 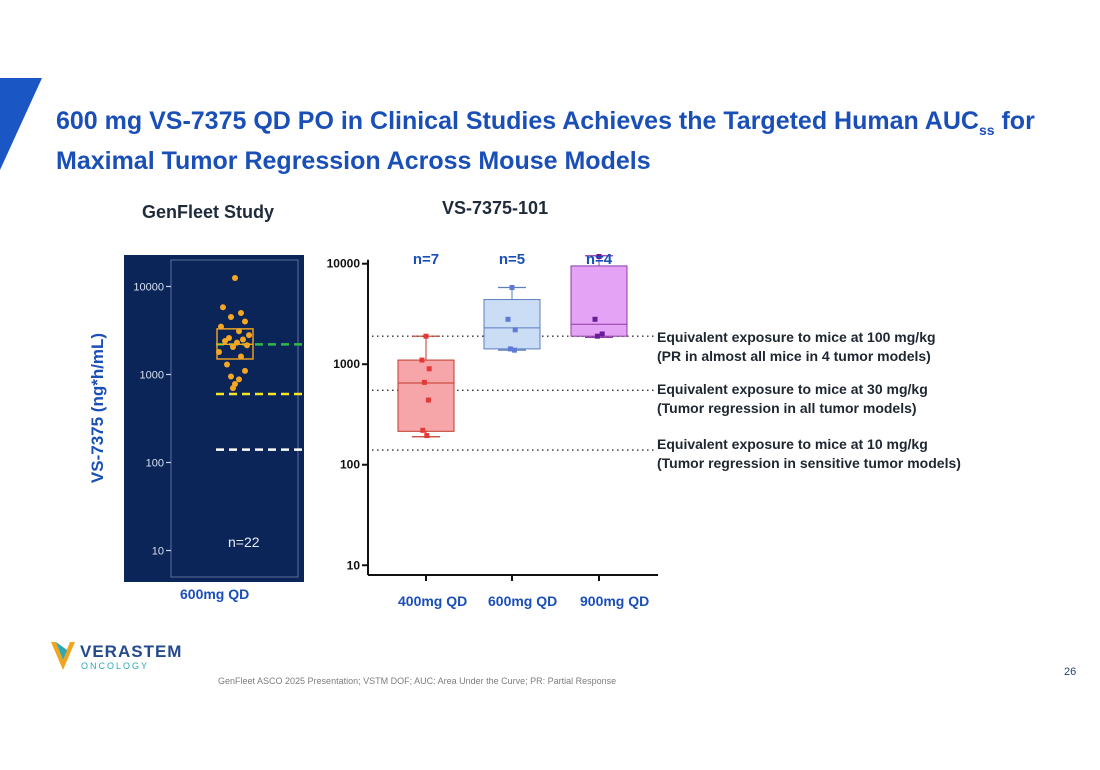 I want to click on genfleet-chart: 10 100 1000 10000 n=22, so click(x=214, y=418).